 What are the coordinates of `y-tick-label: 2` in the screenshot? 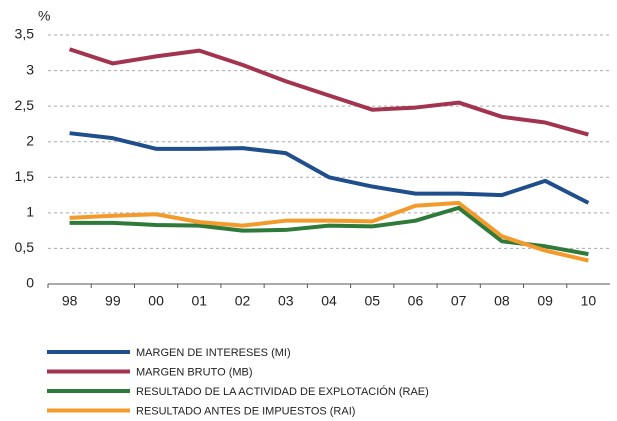 It's located at (30, 140).